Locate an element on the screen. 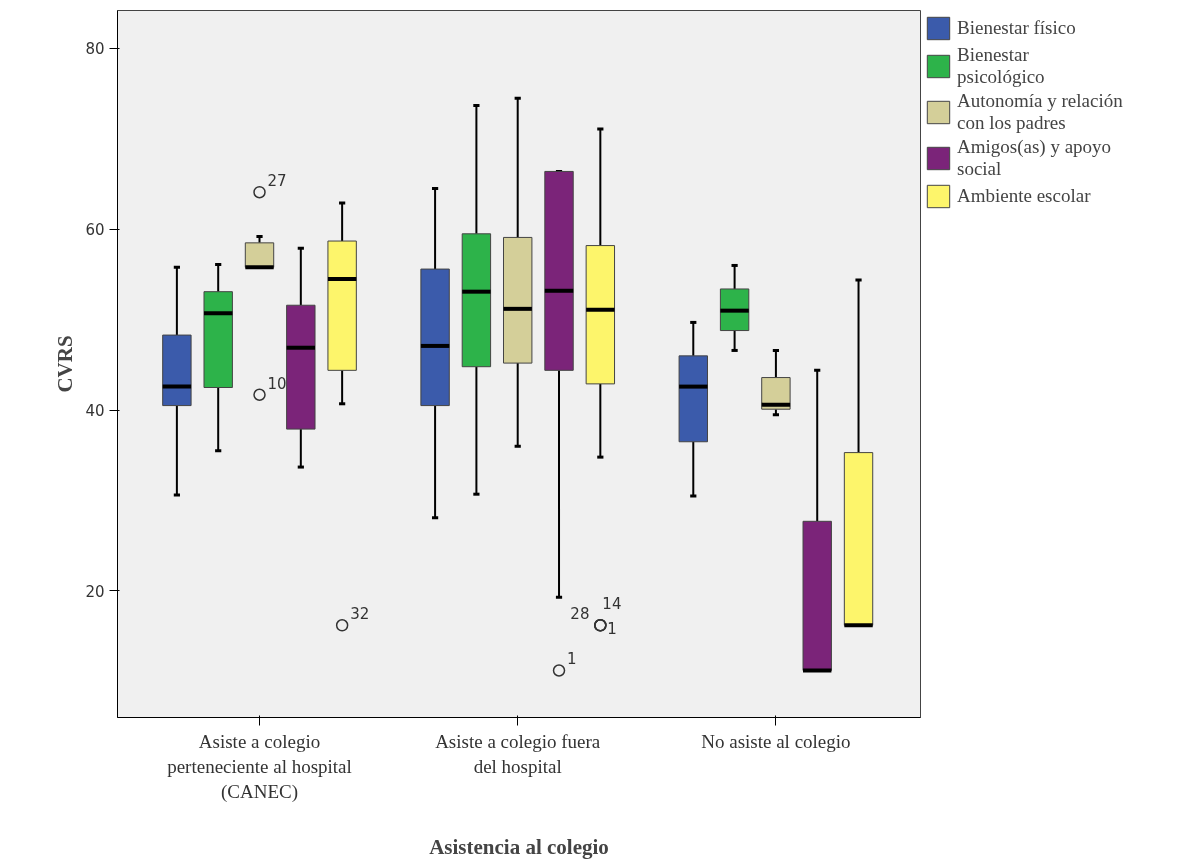  x-tick-label: Asiste a colegio perteneciente al hospital (CANEC) is located at coordinates (259, 766).